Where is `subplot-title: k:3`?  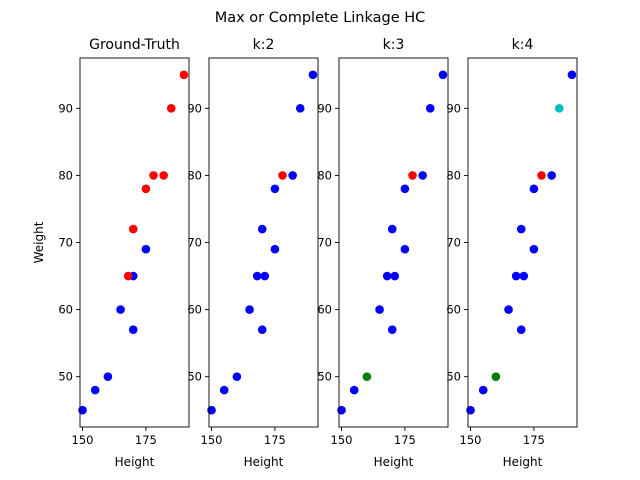 subplot-title: k:3 is located at coordinates (394, 45).